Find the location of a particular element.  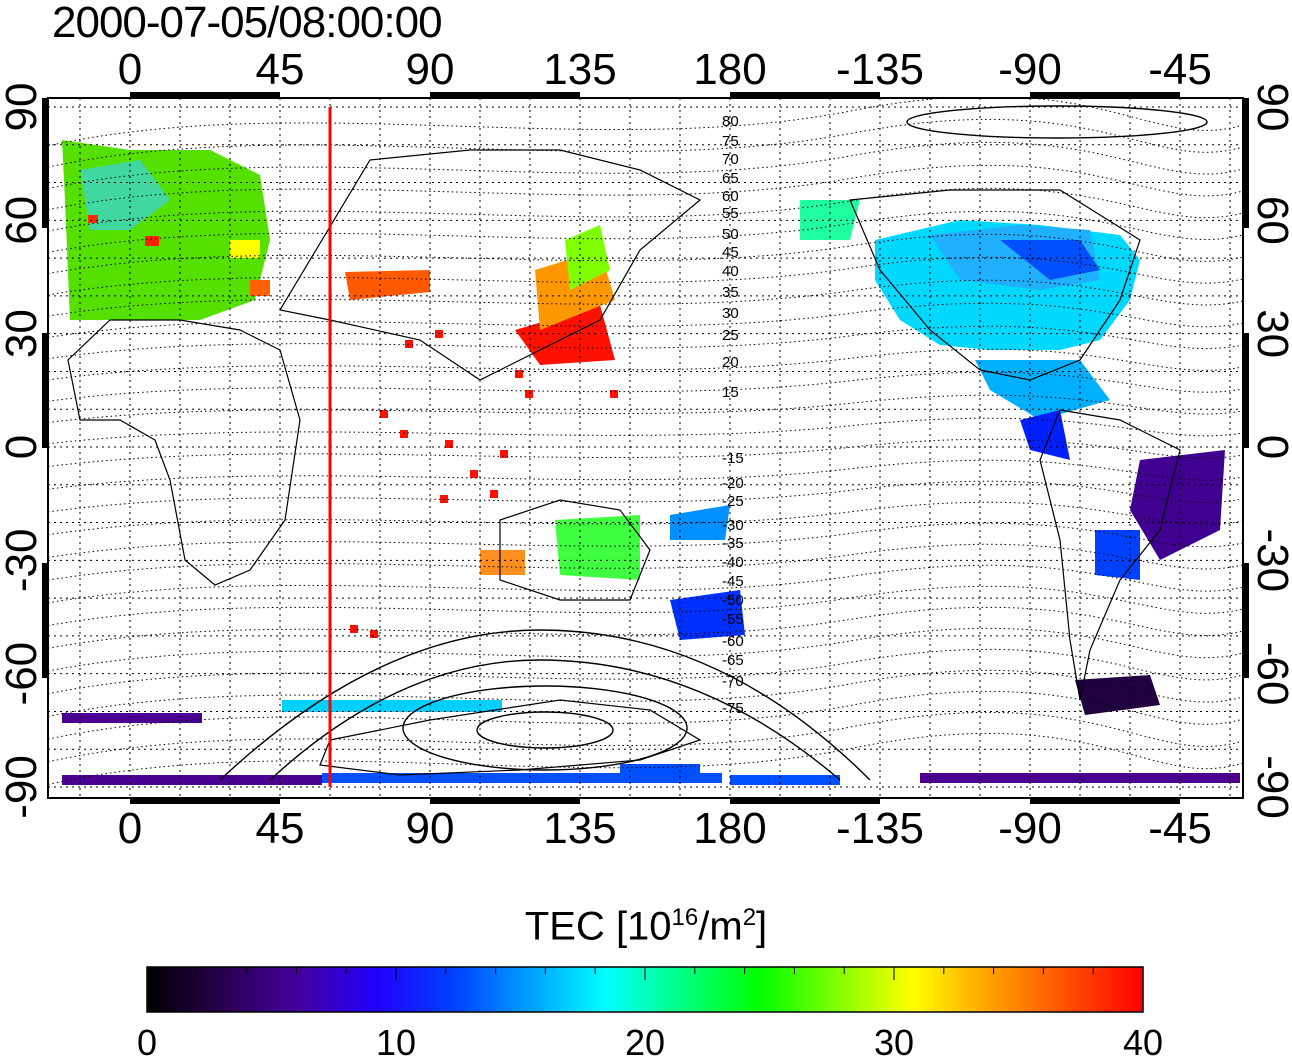

contour-label: -25 is located at coordinates (733, 501).